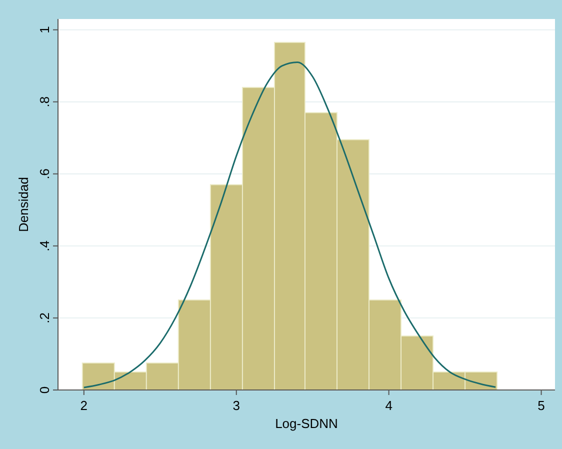  Describe the element at coordinates (388, 405) in the screenshot. I see `x-tick-label: 4` at that location.